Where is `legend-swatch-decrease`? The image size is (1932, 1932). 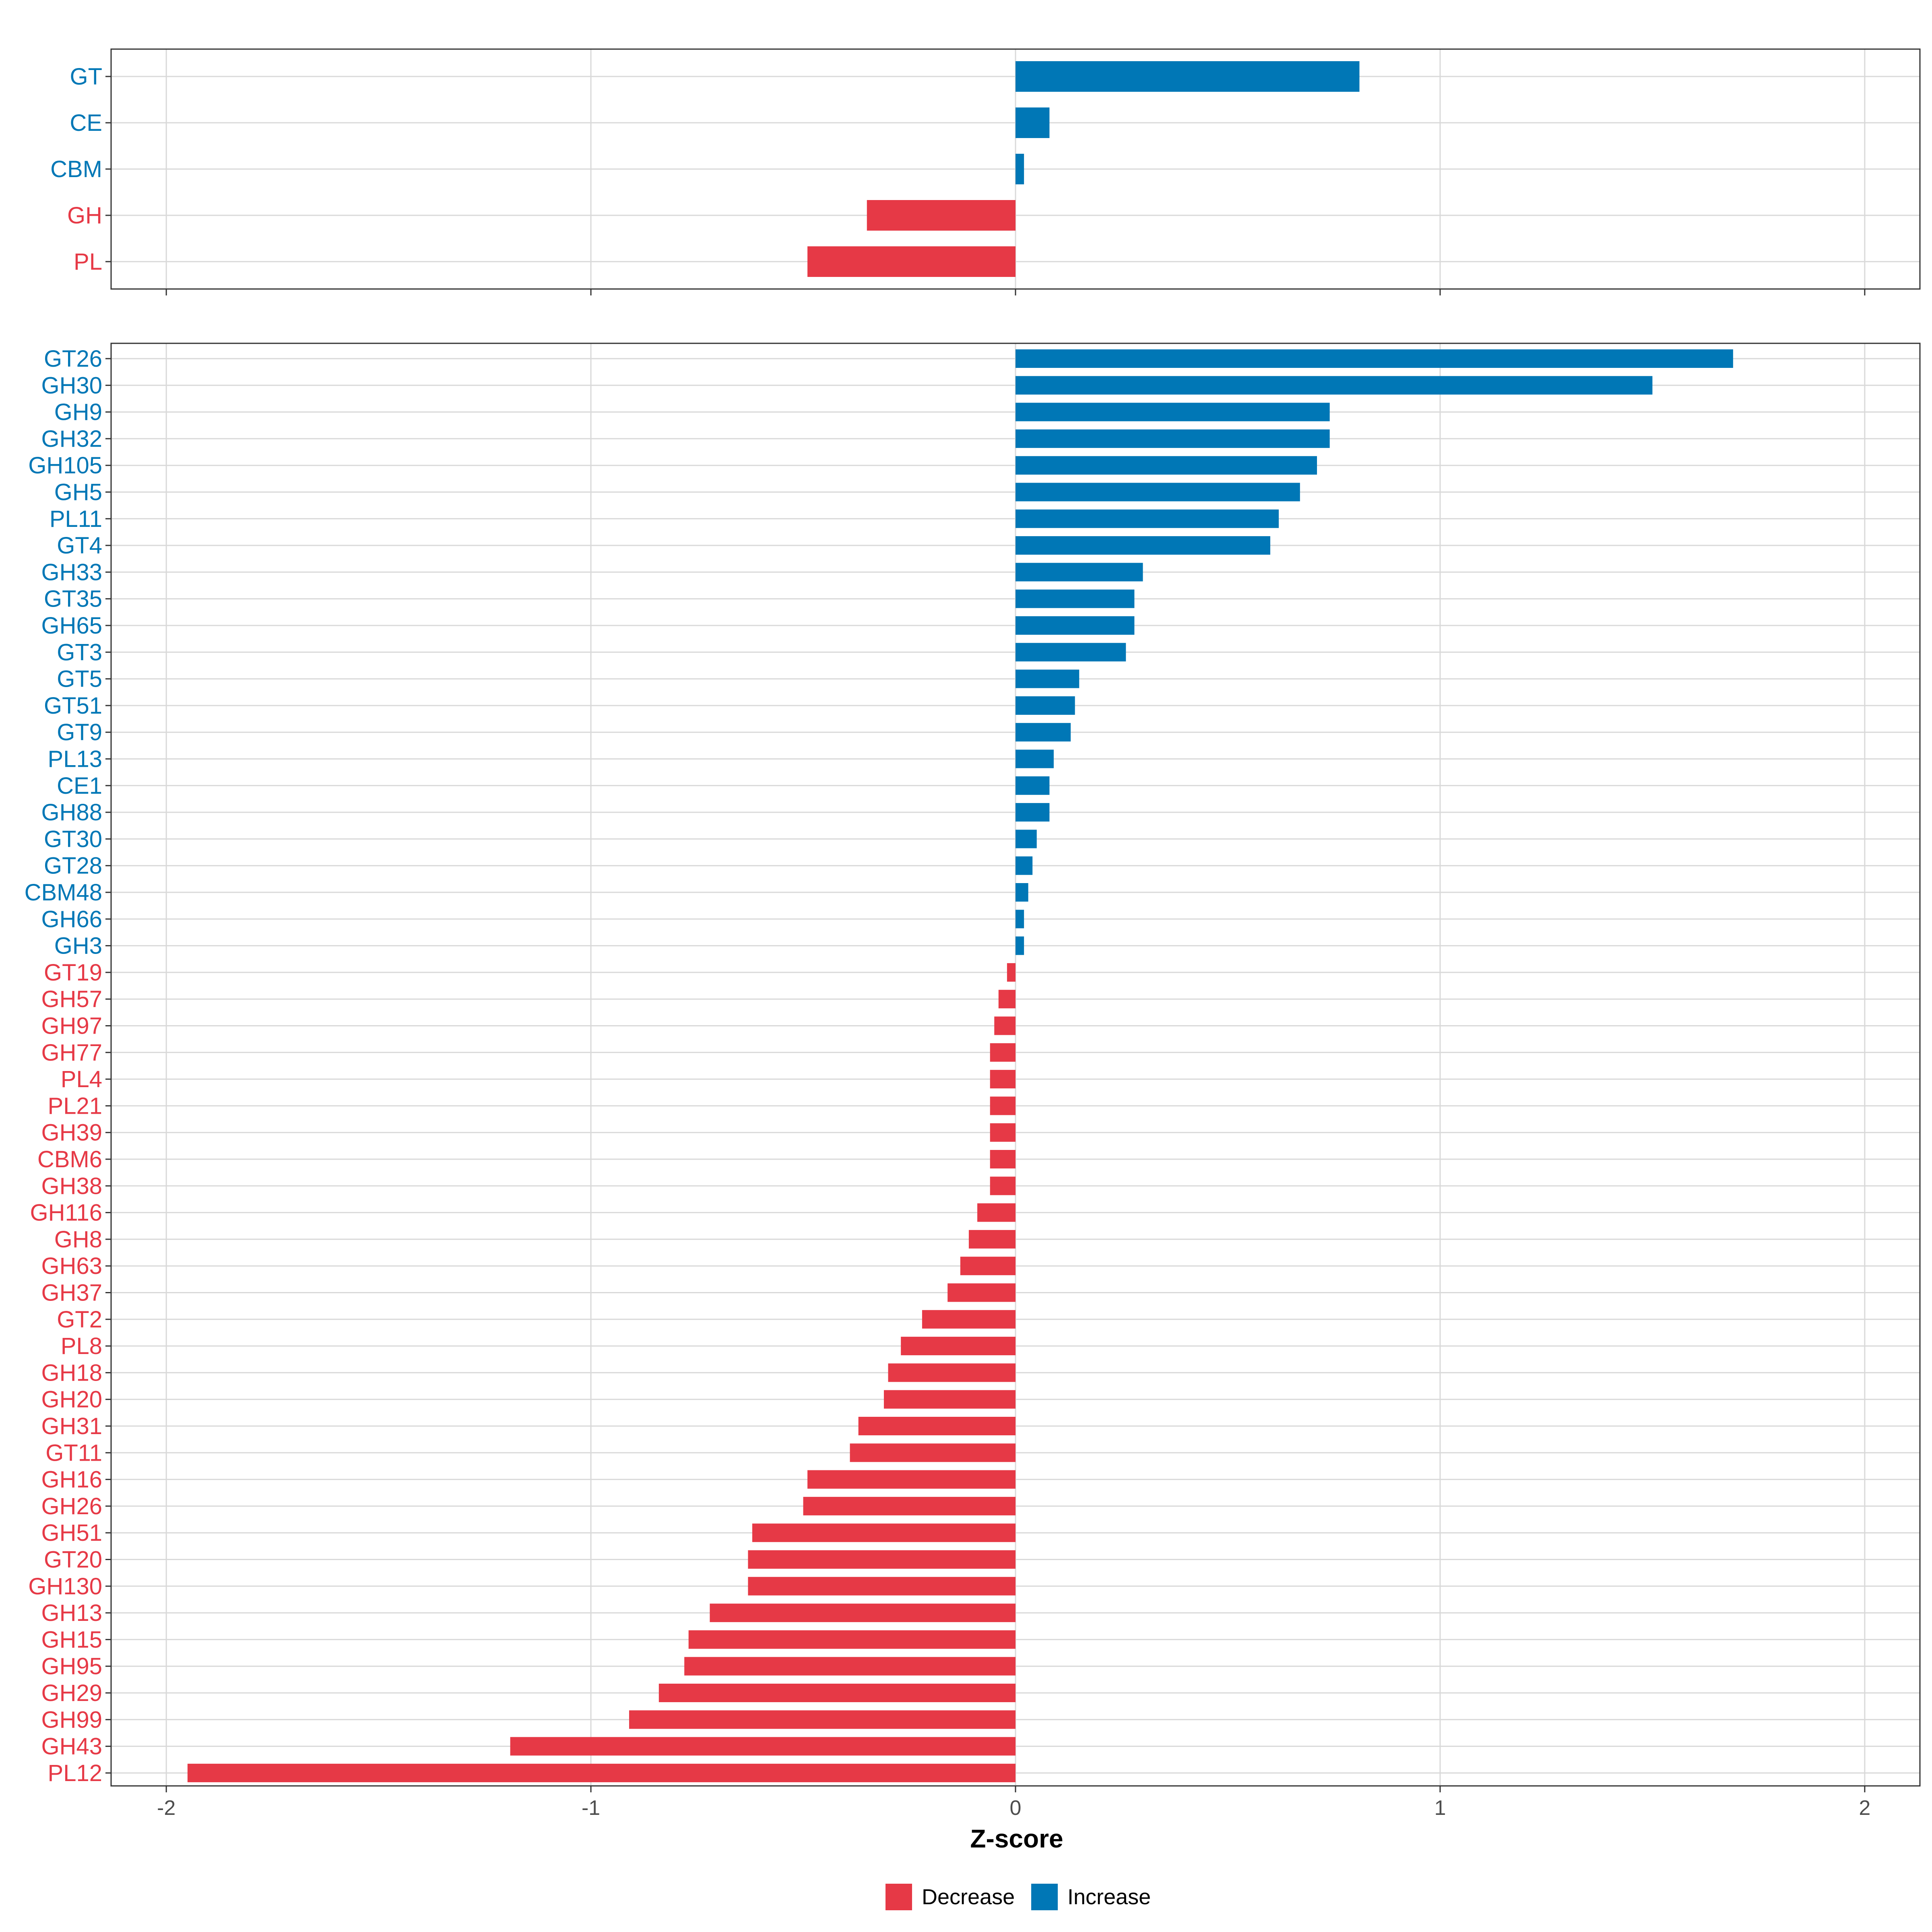
legend-swatch-decrease is located at coordinates (899, 1897).